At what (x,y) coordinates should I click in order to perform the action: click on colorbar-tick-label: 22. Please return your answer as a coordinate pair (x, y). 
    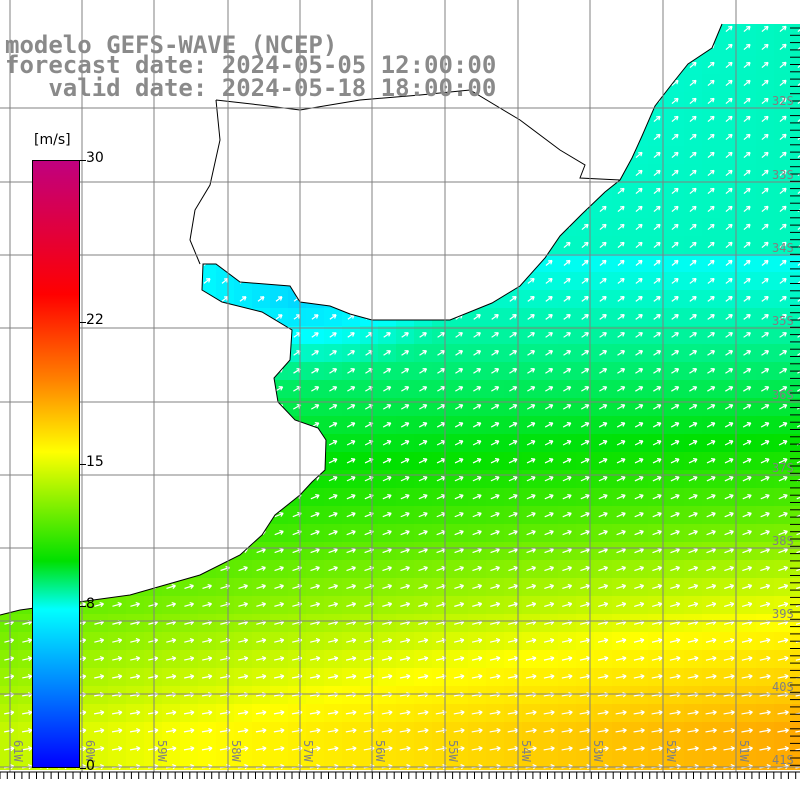
    Looking at the image, I should click on (95, 320).